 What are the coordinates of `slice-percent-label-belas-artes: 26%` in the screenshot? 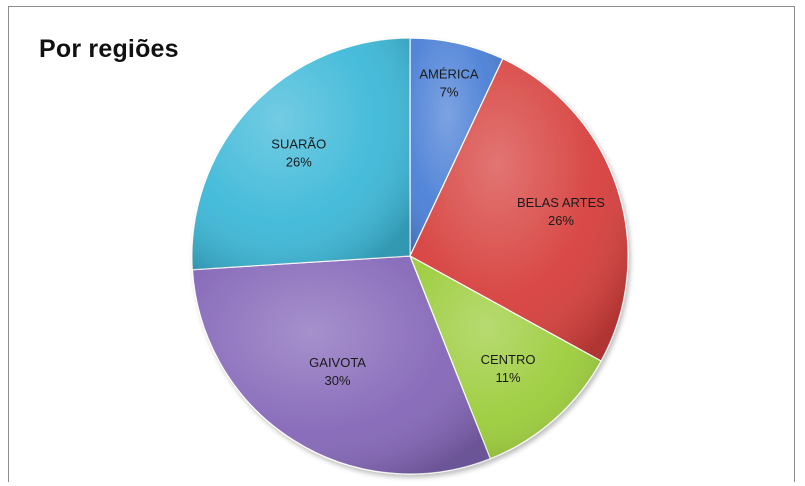 It's located at (561, 220).